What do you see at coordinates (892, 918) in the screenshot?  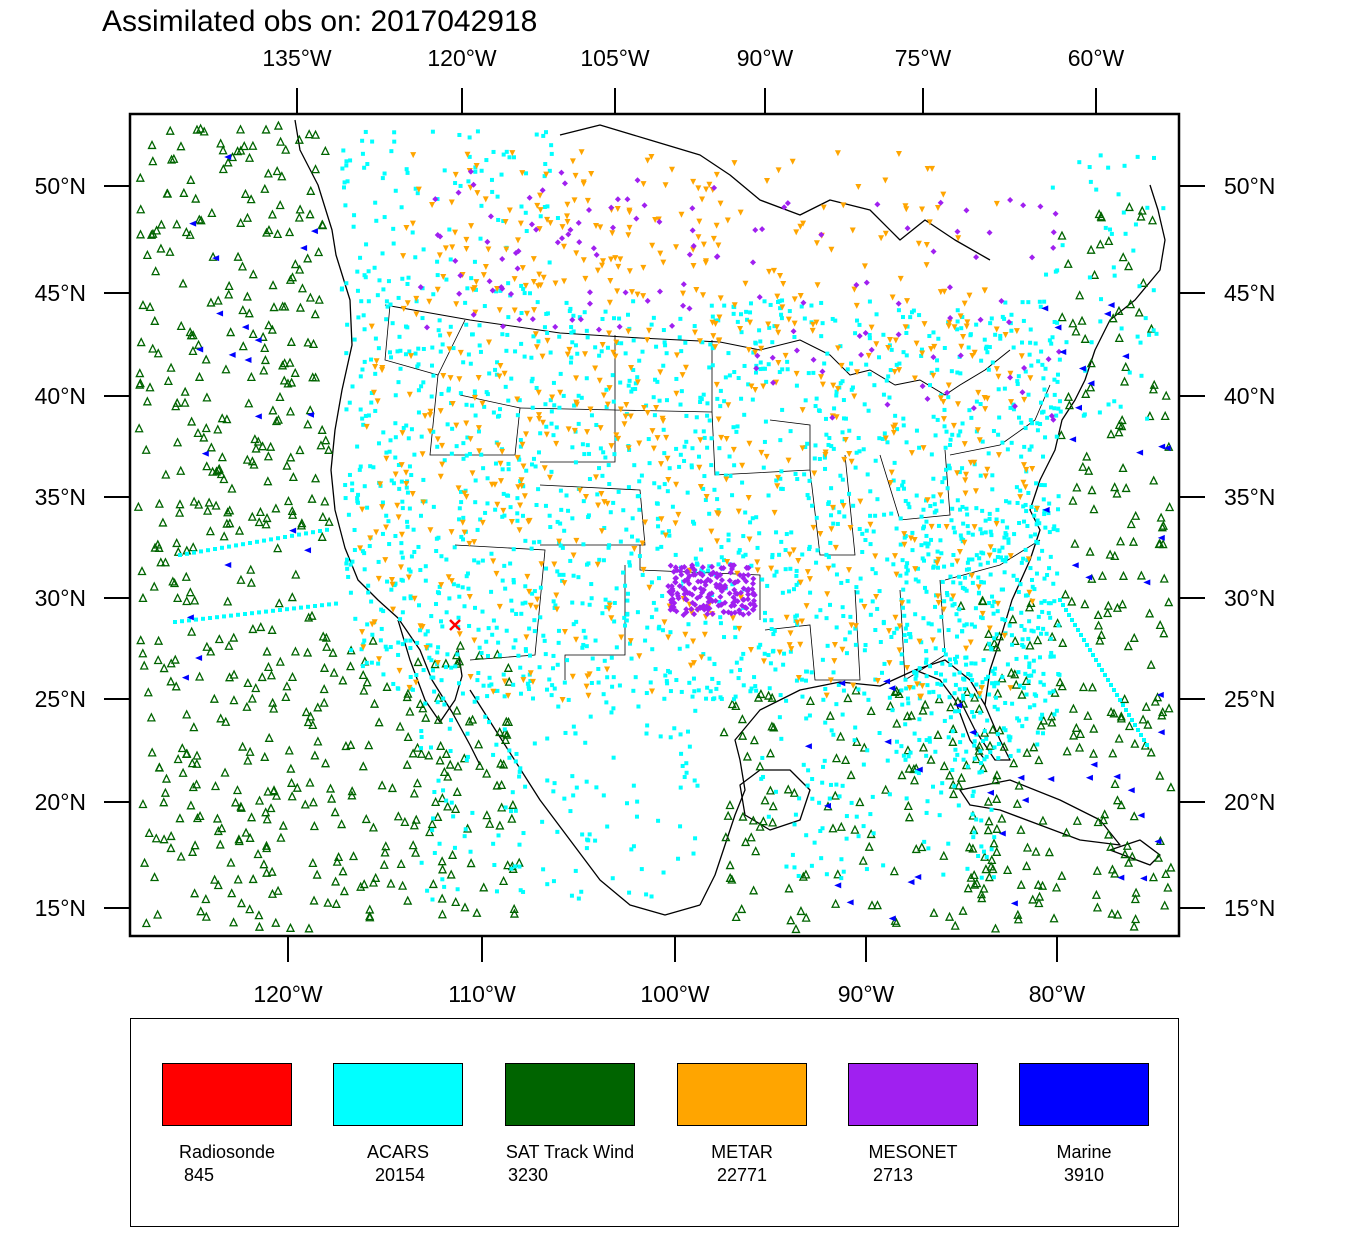 I see `marine-marker` at bounding box center [892, 918].